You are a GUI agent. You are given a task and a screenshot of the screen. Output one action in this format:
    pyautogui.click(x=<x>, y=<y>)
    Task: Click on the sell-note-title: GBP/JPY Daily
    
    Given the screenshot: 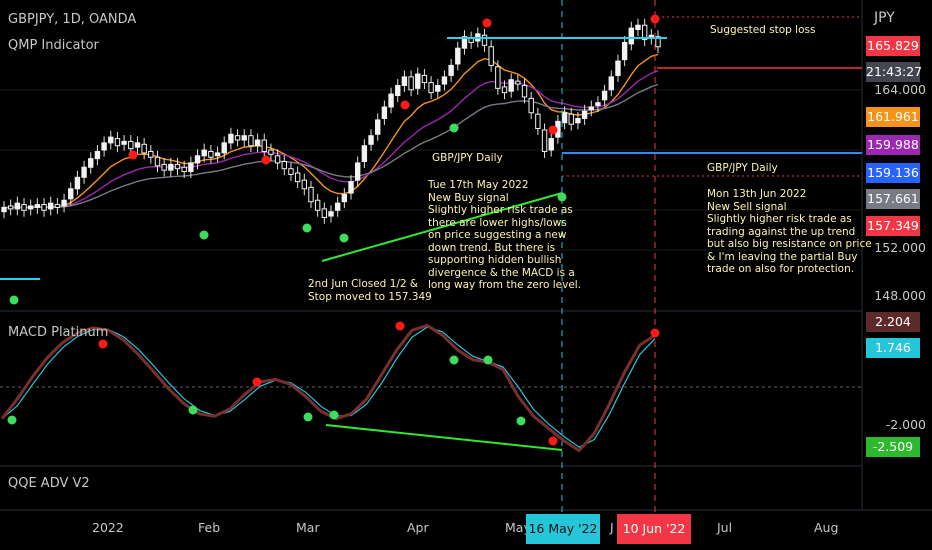 What is the action you would take?
    pyautogui.click(x=742, y=168)
    